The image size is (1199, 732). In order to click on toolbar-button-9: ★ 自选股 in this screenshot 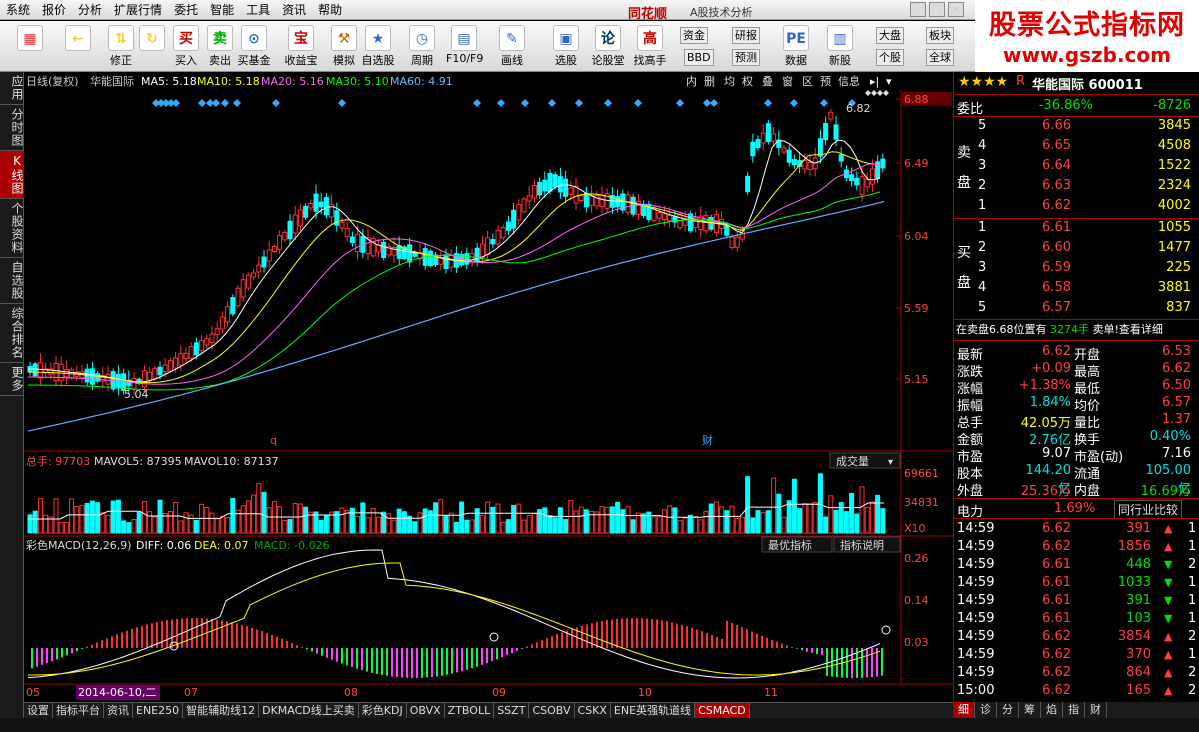, I will do `click(378, 46)`.